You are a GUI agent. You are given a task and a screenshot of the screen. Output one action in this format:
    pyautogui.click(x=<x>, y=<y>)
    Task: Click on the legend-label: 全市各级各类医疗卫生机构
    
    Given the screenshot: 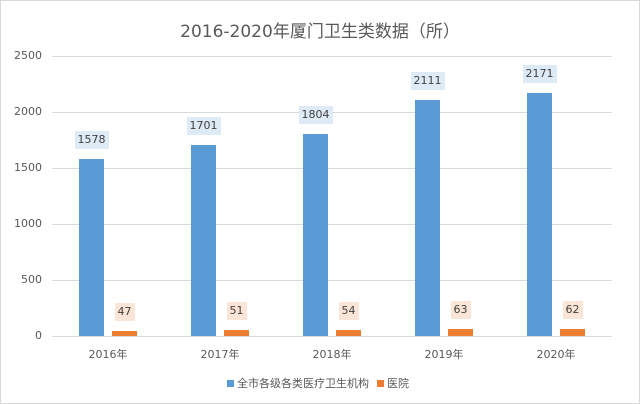 What is the action you would take?
    pyautogui.click(x=303, y=383)
    